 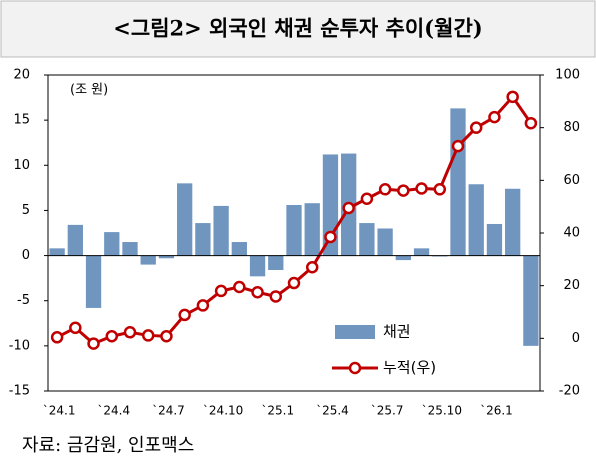 What do you see at coordinates (19, 345) in the screenshot?
I see `y-tick-label: -10` at bounding box center [19, 345].